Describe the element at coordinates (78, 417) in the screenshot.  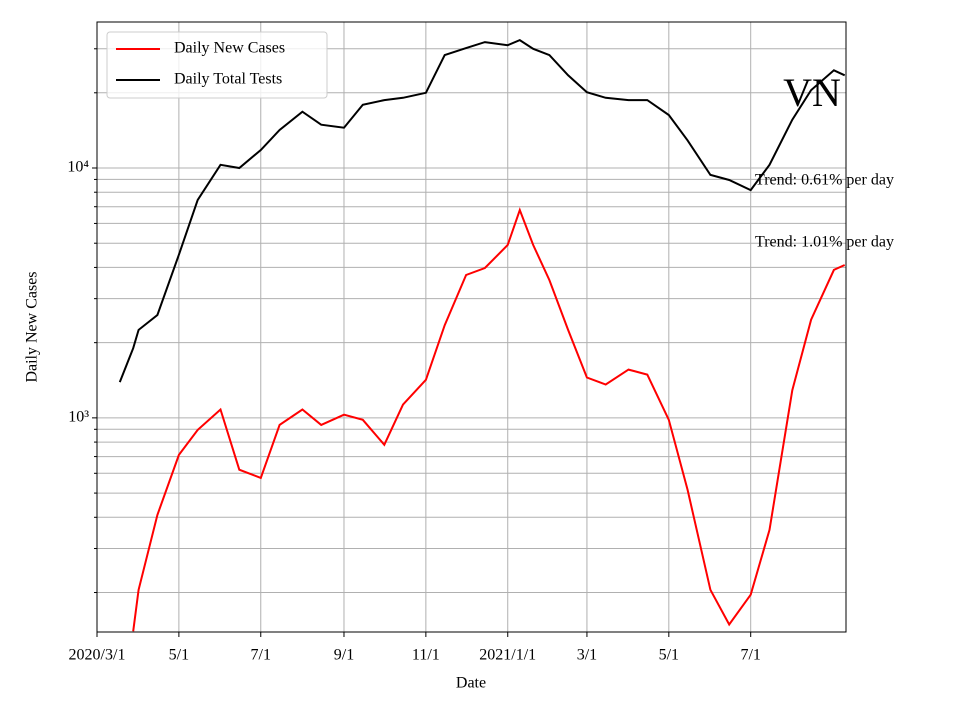
I see `y-tick-label: 10³` at that location.